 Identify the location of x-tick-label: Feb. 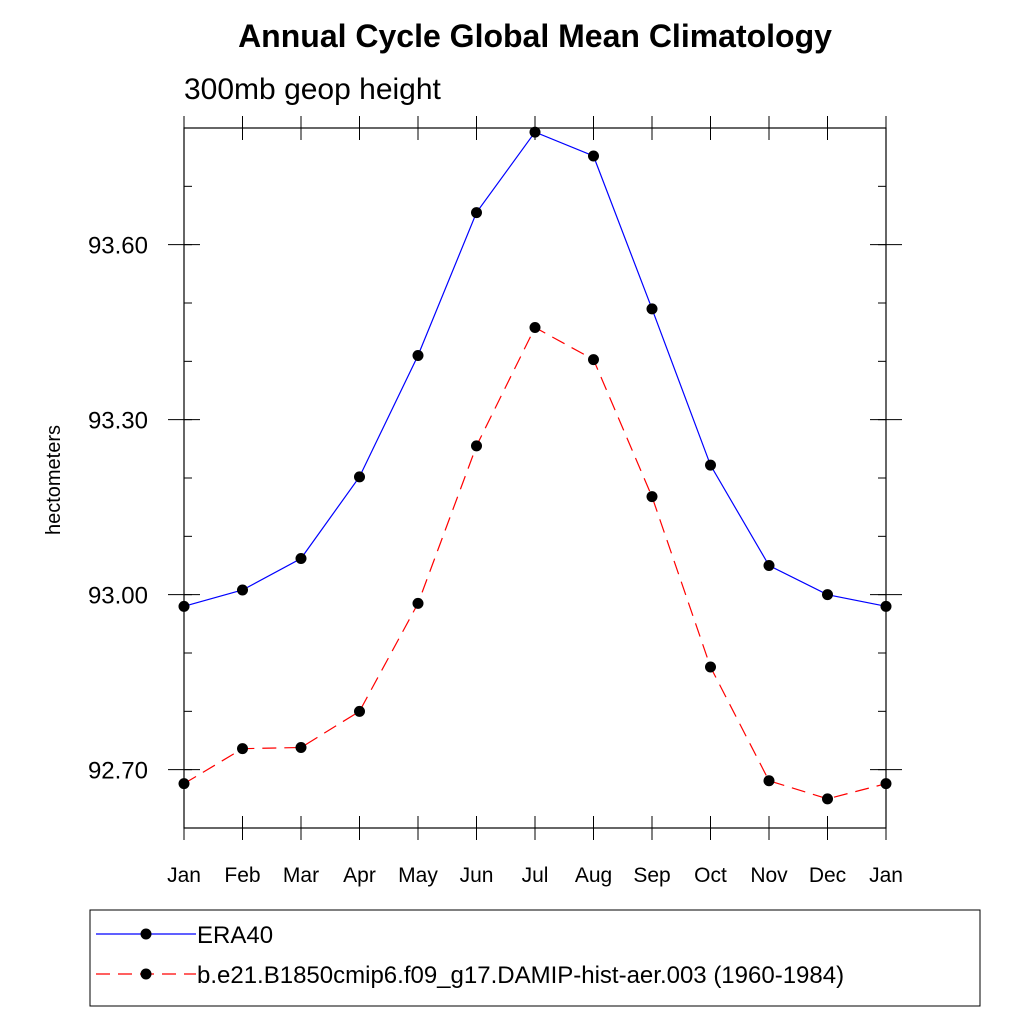
(242, 875).